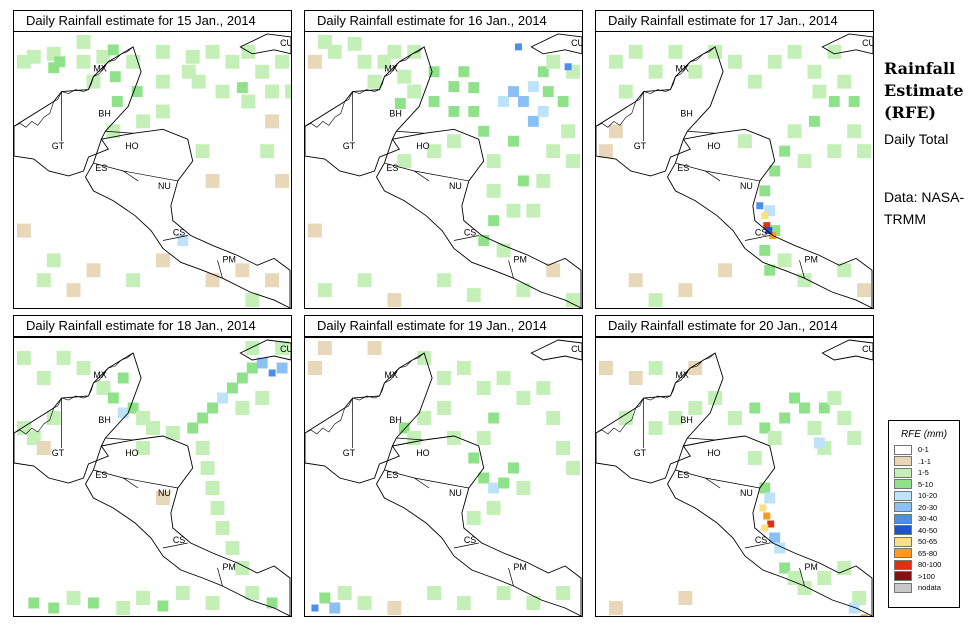  I want to click on legend-label: 40-50, so click(928, 530).